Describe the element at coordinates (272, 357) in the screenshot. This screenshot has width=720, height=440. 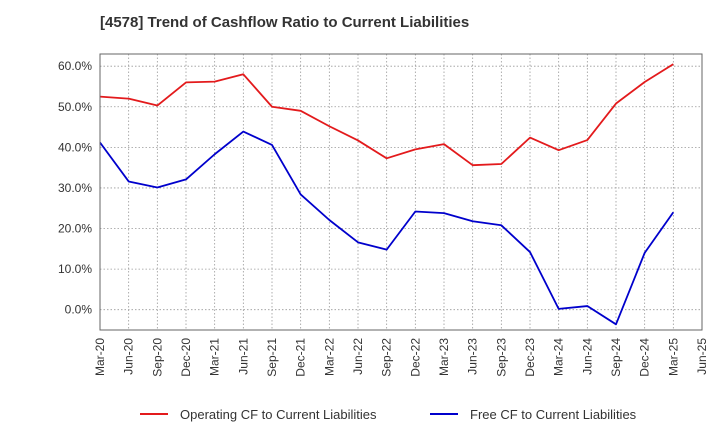
I see `x-tick-label: Sep-21` at that location.